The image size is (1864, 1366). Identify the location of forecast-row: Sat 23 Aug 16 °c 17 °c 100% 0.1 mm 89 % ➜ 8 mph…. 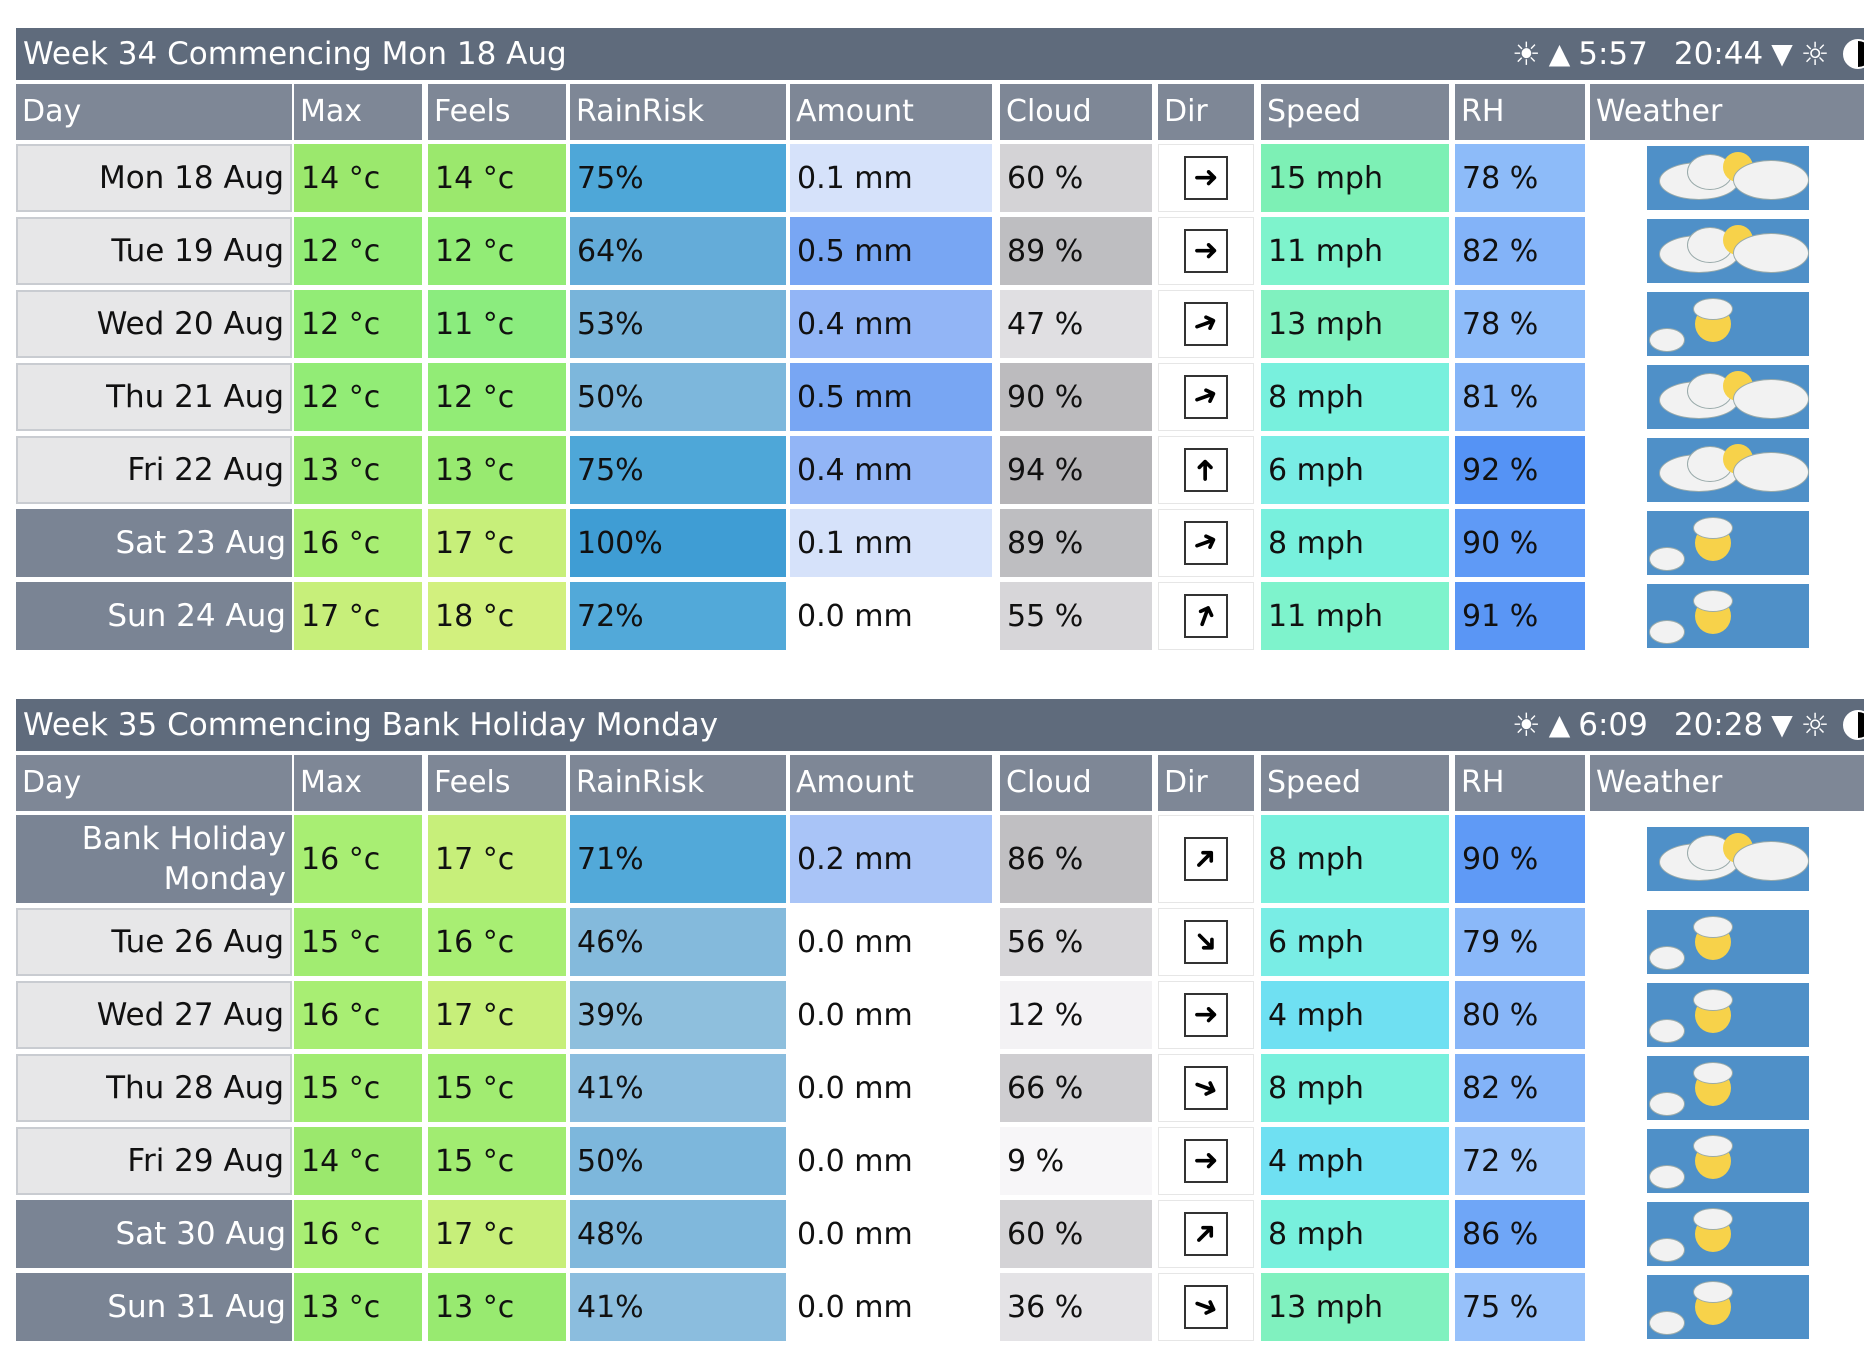
(940, 543).